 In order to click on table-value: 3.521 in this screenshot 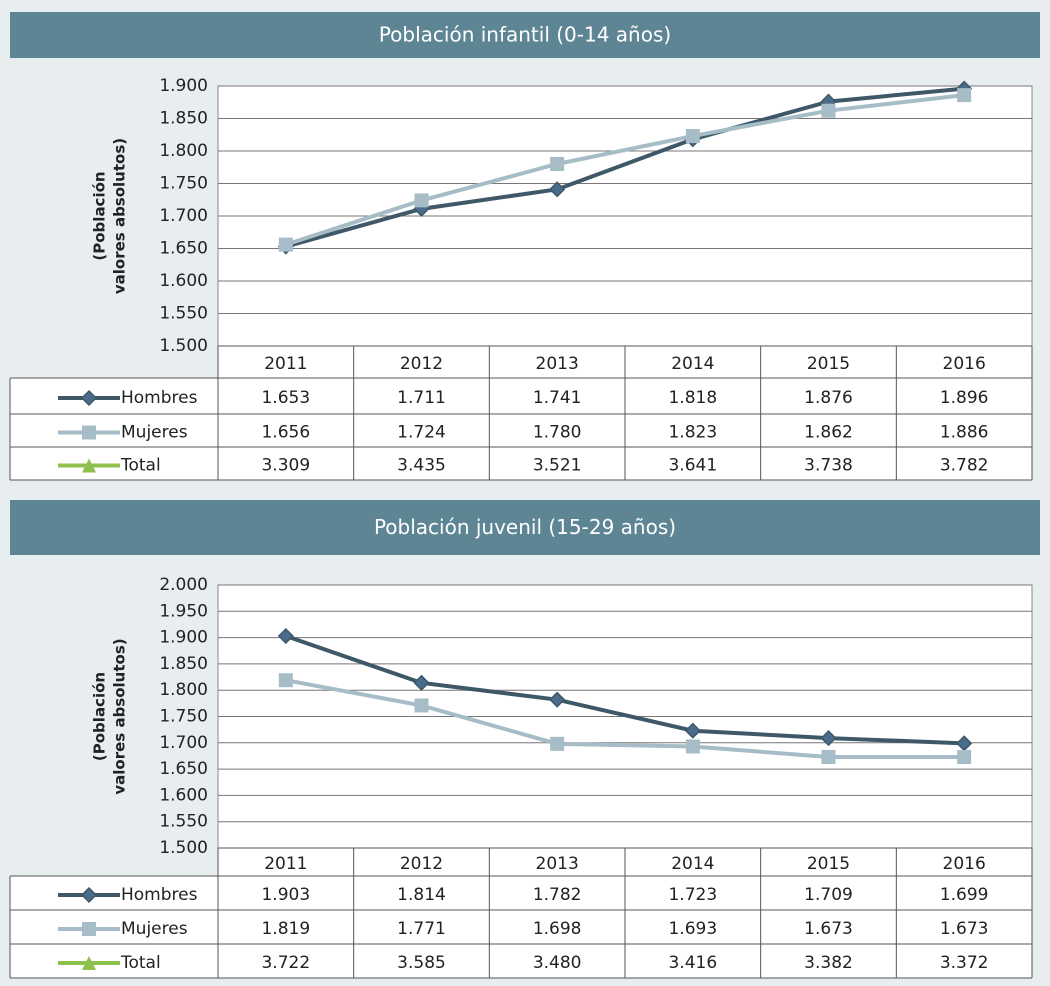, I will do `click(557, 466)`.